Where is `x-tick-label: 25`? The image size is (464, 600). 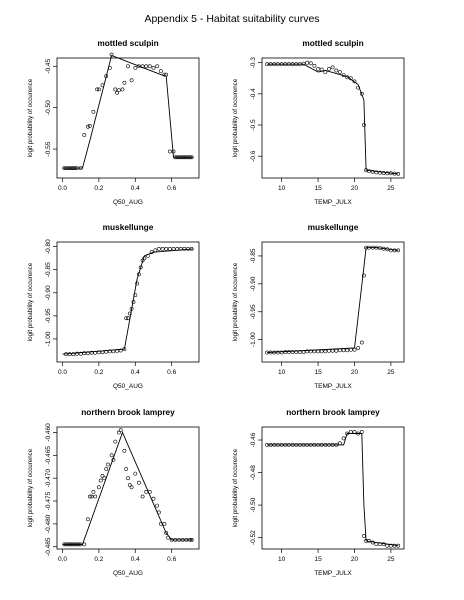 x-tick-label: 25 is located at coordinates (391, 188).